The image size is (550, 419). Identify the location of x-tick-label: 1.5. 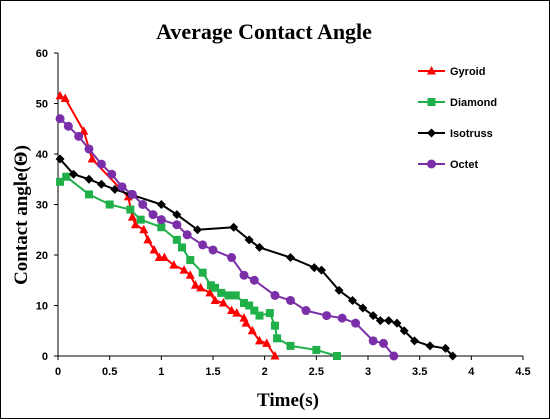
(212, 372).